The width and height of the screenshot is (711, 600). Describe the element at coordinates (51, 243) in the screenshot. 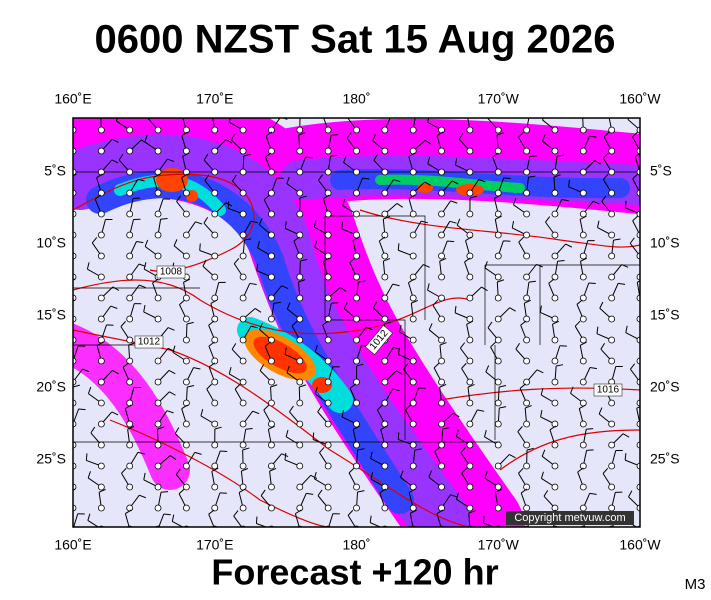

I see `latitude-label: 10˚S` at that location.